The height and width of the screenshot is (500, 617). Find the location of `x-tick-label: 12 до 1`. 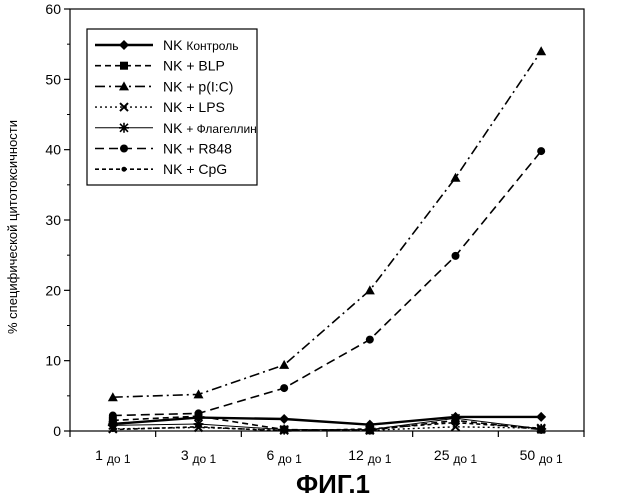

x-tick-label: 12 до 1 is located at coordinates (369, 456).